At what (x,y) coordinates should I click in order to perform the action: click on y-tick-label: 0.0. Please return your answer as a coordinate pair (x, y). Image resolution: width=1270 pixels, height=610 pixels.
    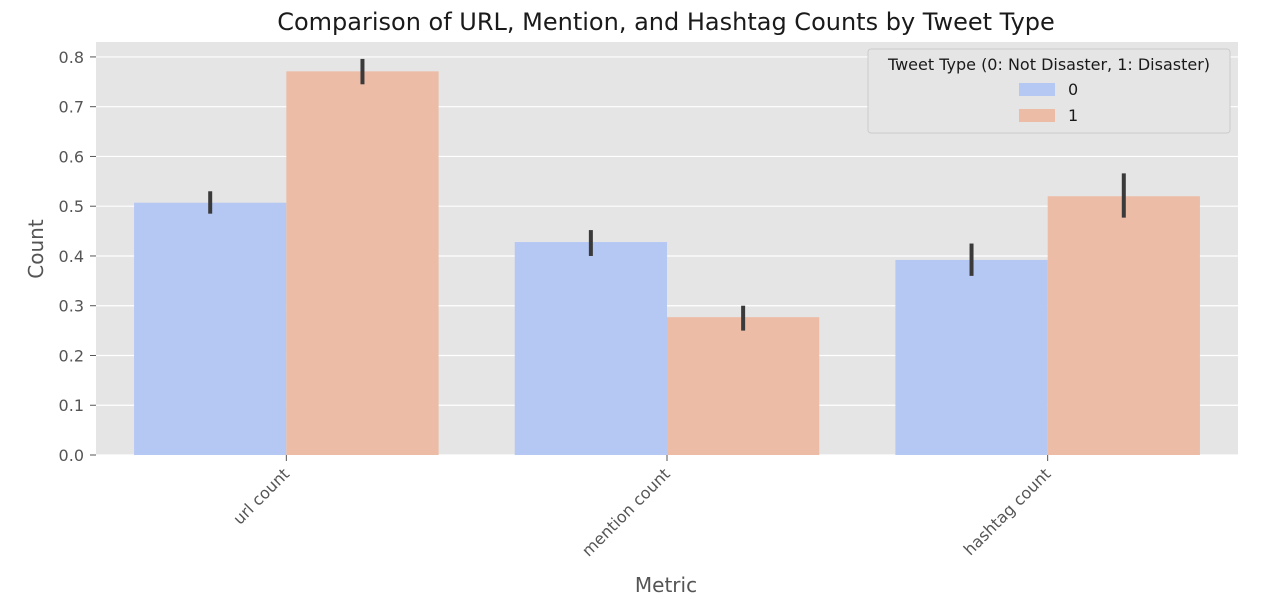
    Looking at the image, I should click on (71, 455).